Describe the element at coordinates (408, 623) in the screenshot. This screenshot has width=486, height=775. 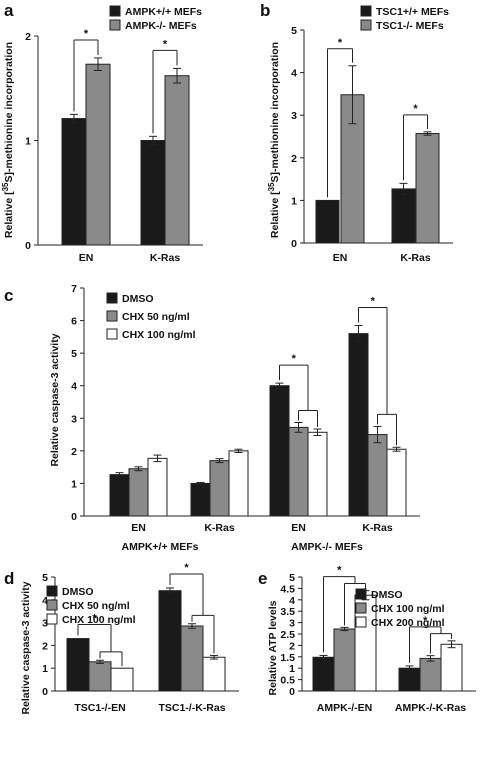
I see `legend-label: CHX 200 ng/ml` at that location.